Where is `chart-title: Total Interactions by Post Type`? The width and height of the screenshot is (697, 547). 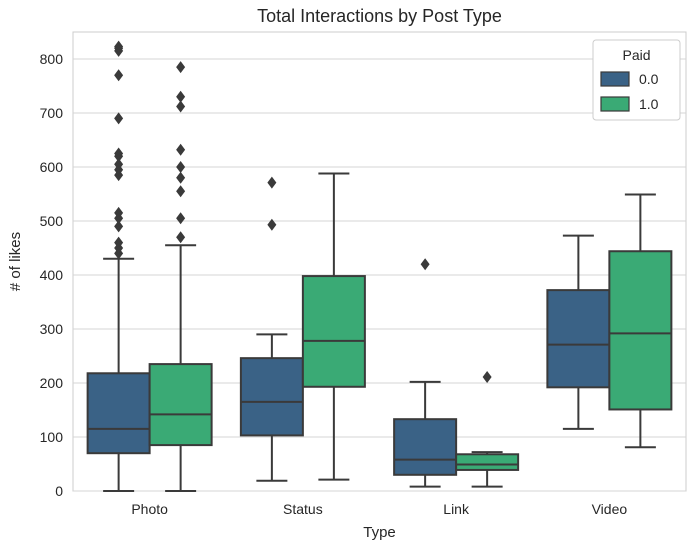
chart-title: Total Interactions by Post Type is located at coordinates (379, 16).